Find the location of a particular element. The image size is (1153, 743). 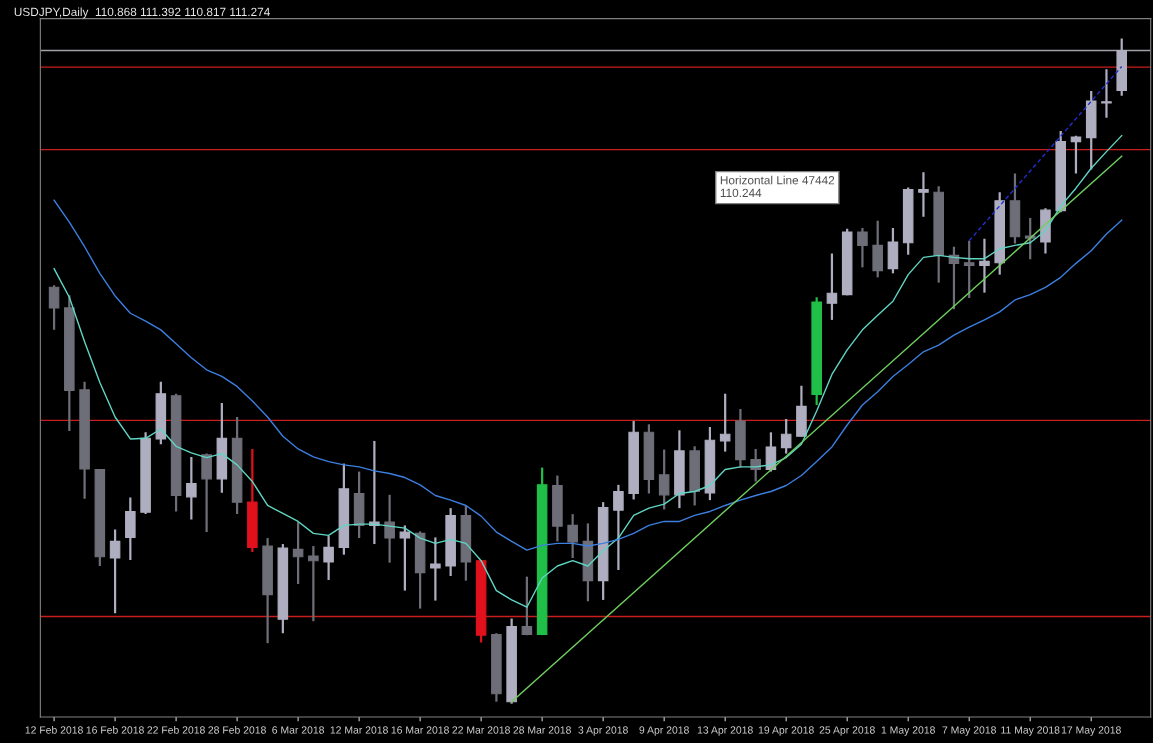

x-tick-label: 9 Apr 2018 is located at coordinates (664, 731).